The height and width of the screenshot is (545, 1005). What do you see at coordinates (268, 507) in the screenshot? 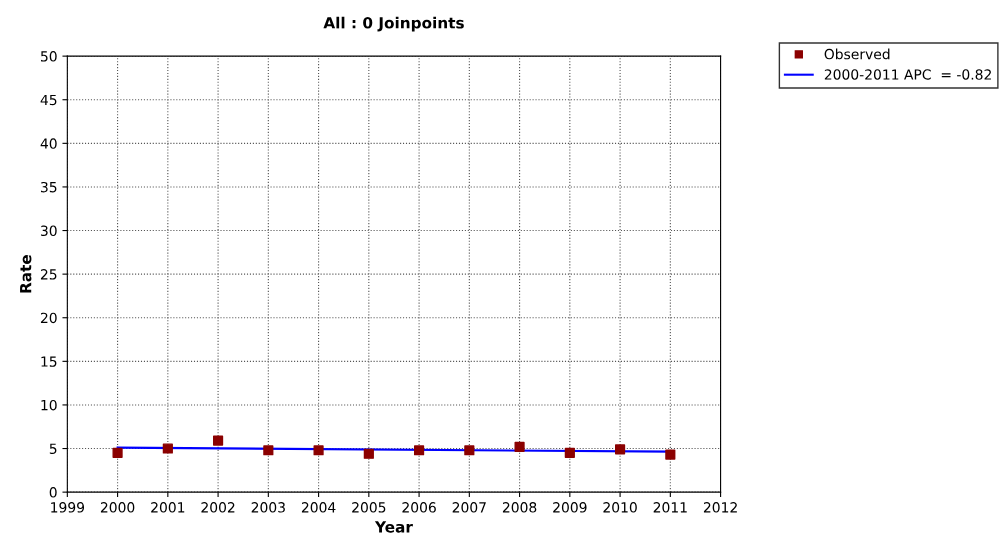
I see `x-tick-label: 2003` at bounding box center [268, 507].